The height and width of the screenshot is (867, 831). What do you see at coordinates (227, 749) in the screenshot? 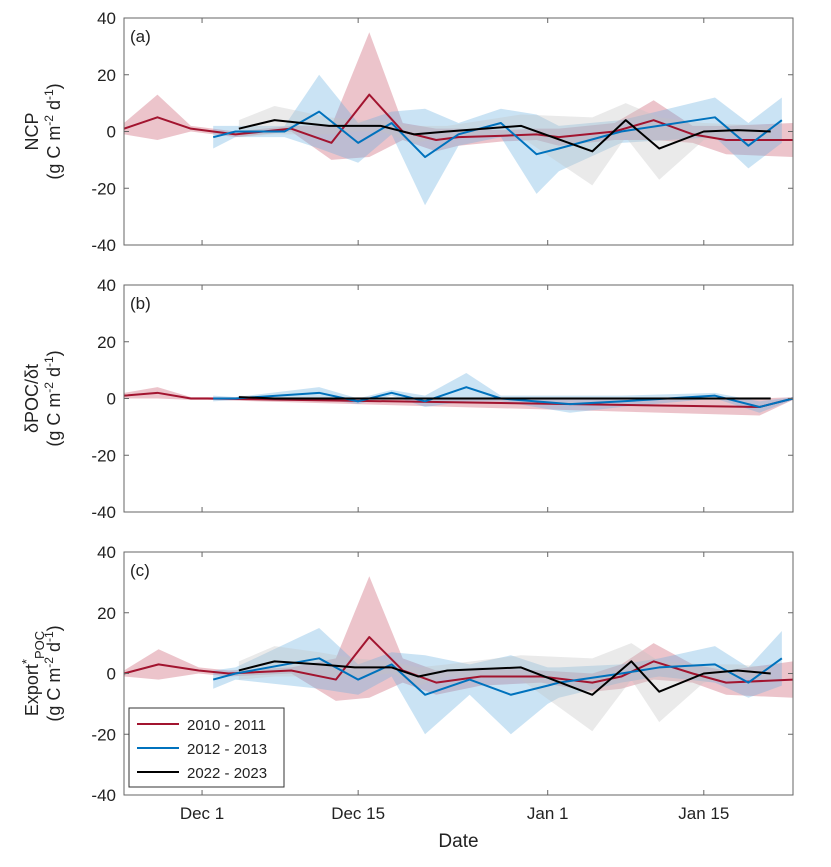
I see `legend-label: 2012 - 2013` at bounding box center [227, 749].